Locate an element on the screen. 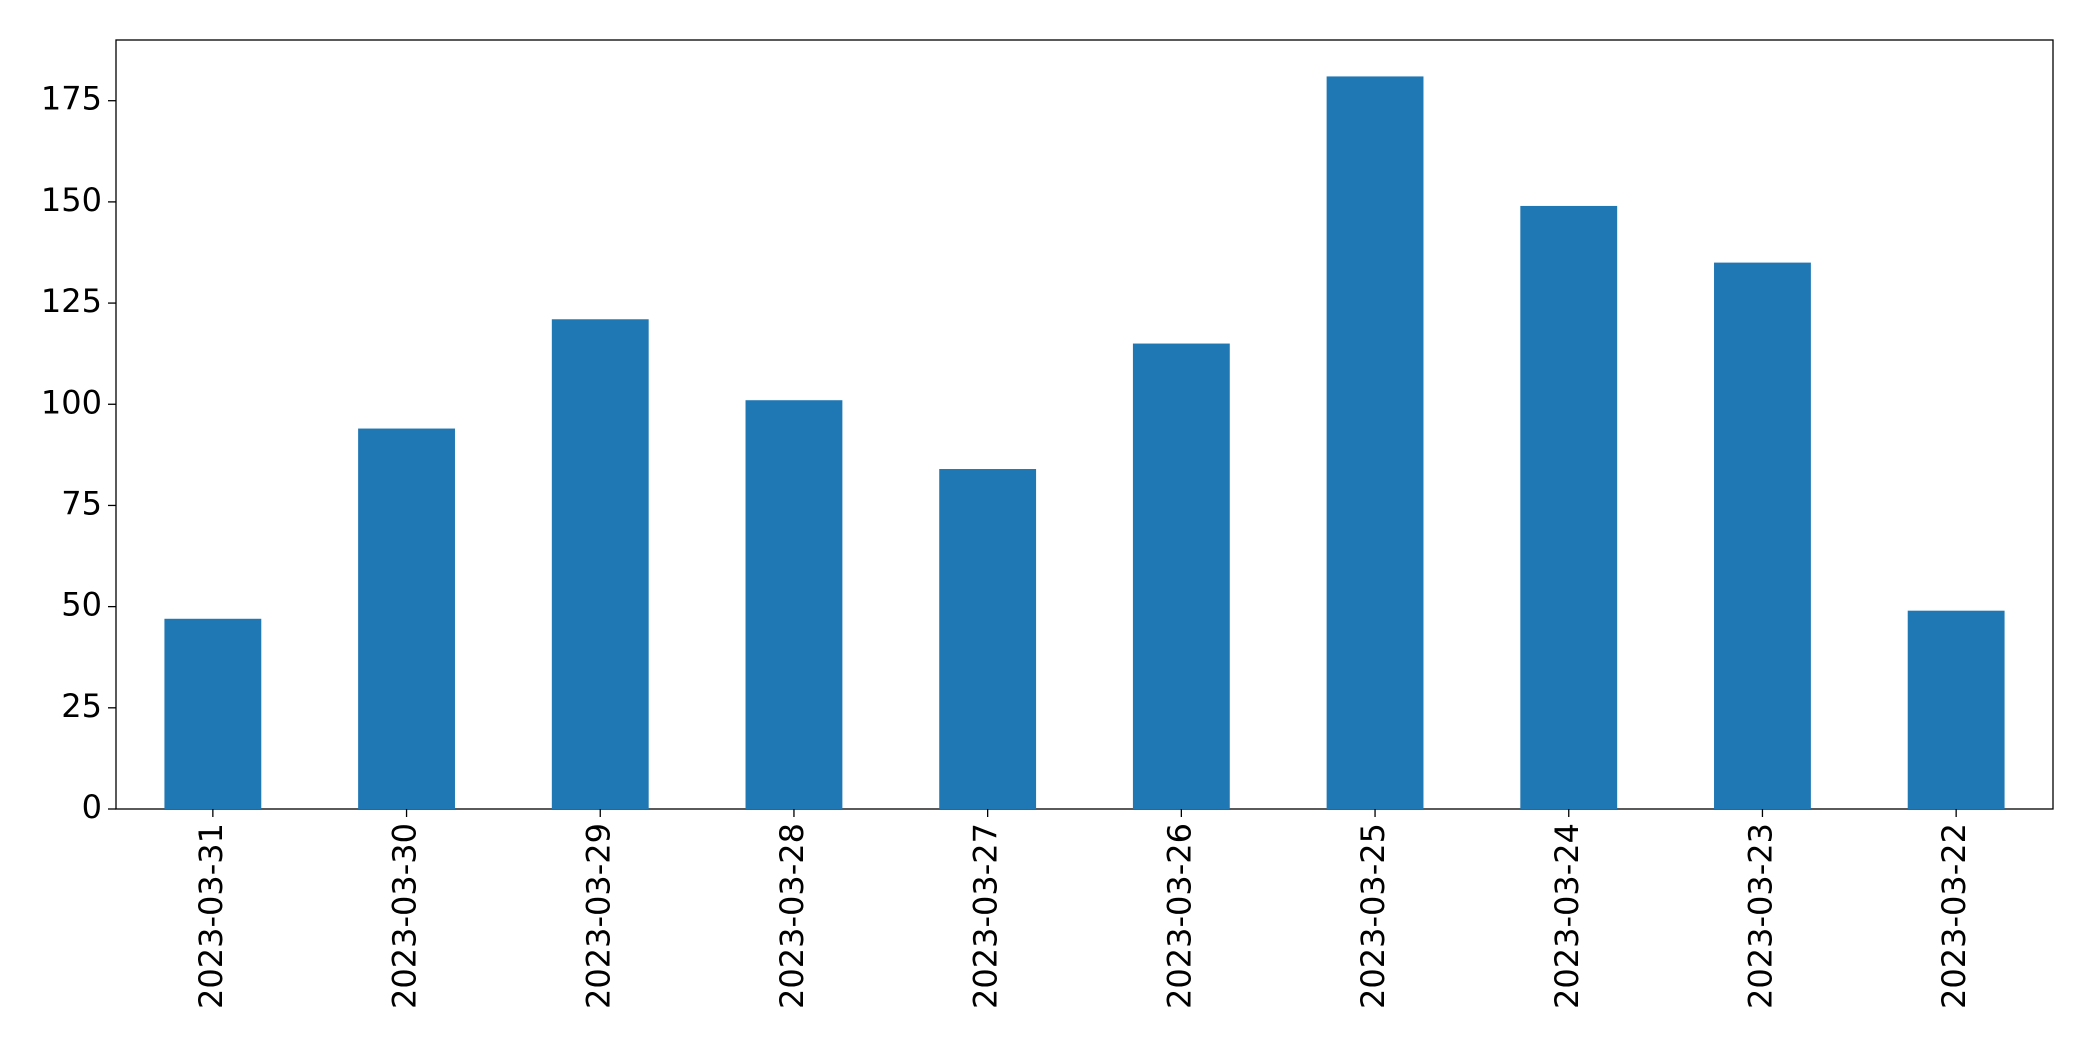  x-tick-label: 2023-03-23 is located at coordinates (1760, 916).